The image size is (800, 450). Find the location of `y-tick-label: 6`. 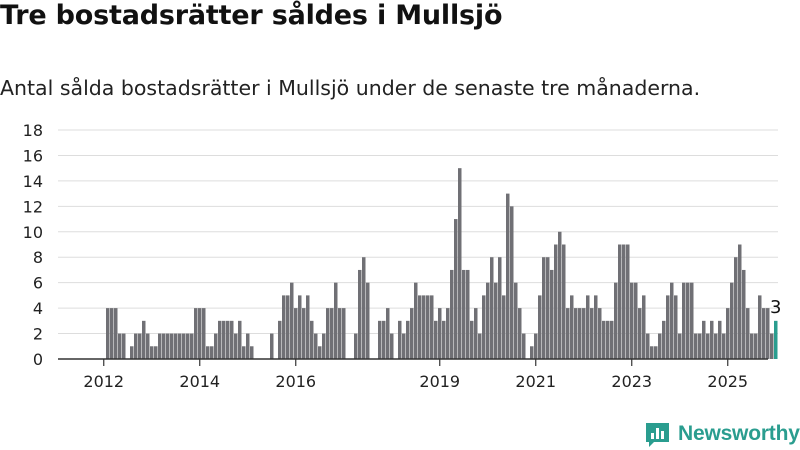

y-tick-label: 6 is located at coordinates (38, 283).